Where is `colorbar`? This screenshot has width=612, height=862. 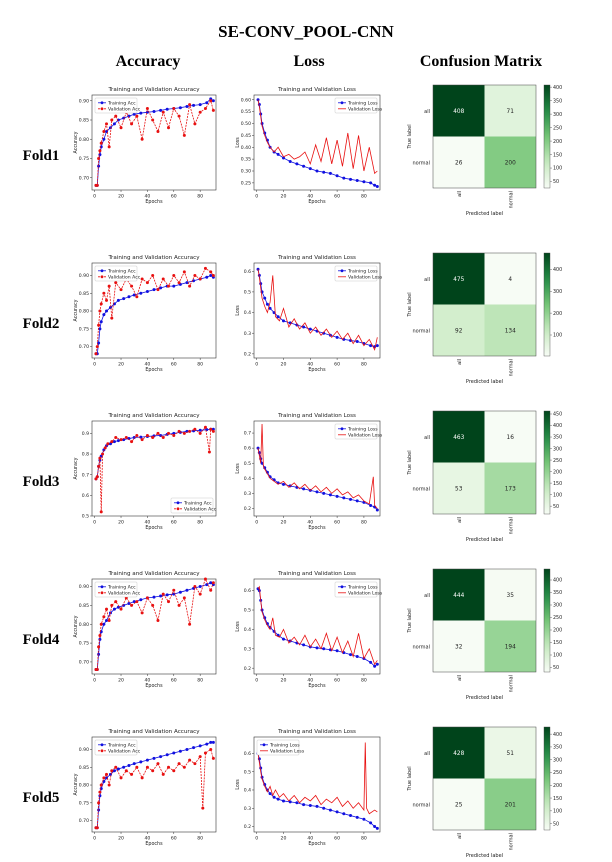
colorbar is located at coordinates (547, 620).